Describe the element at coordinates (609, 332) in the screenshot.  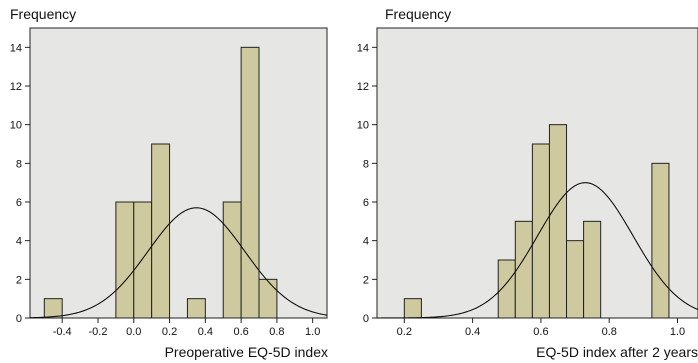
I see `chart-right-x-tick-label-3: 0.8` at that location.